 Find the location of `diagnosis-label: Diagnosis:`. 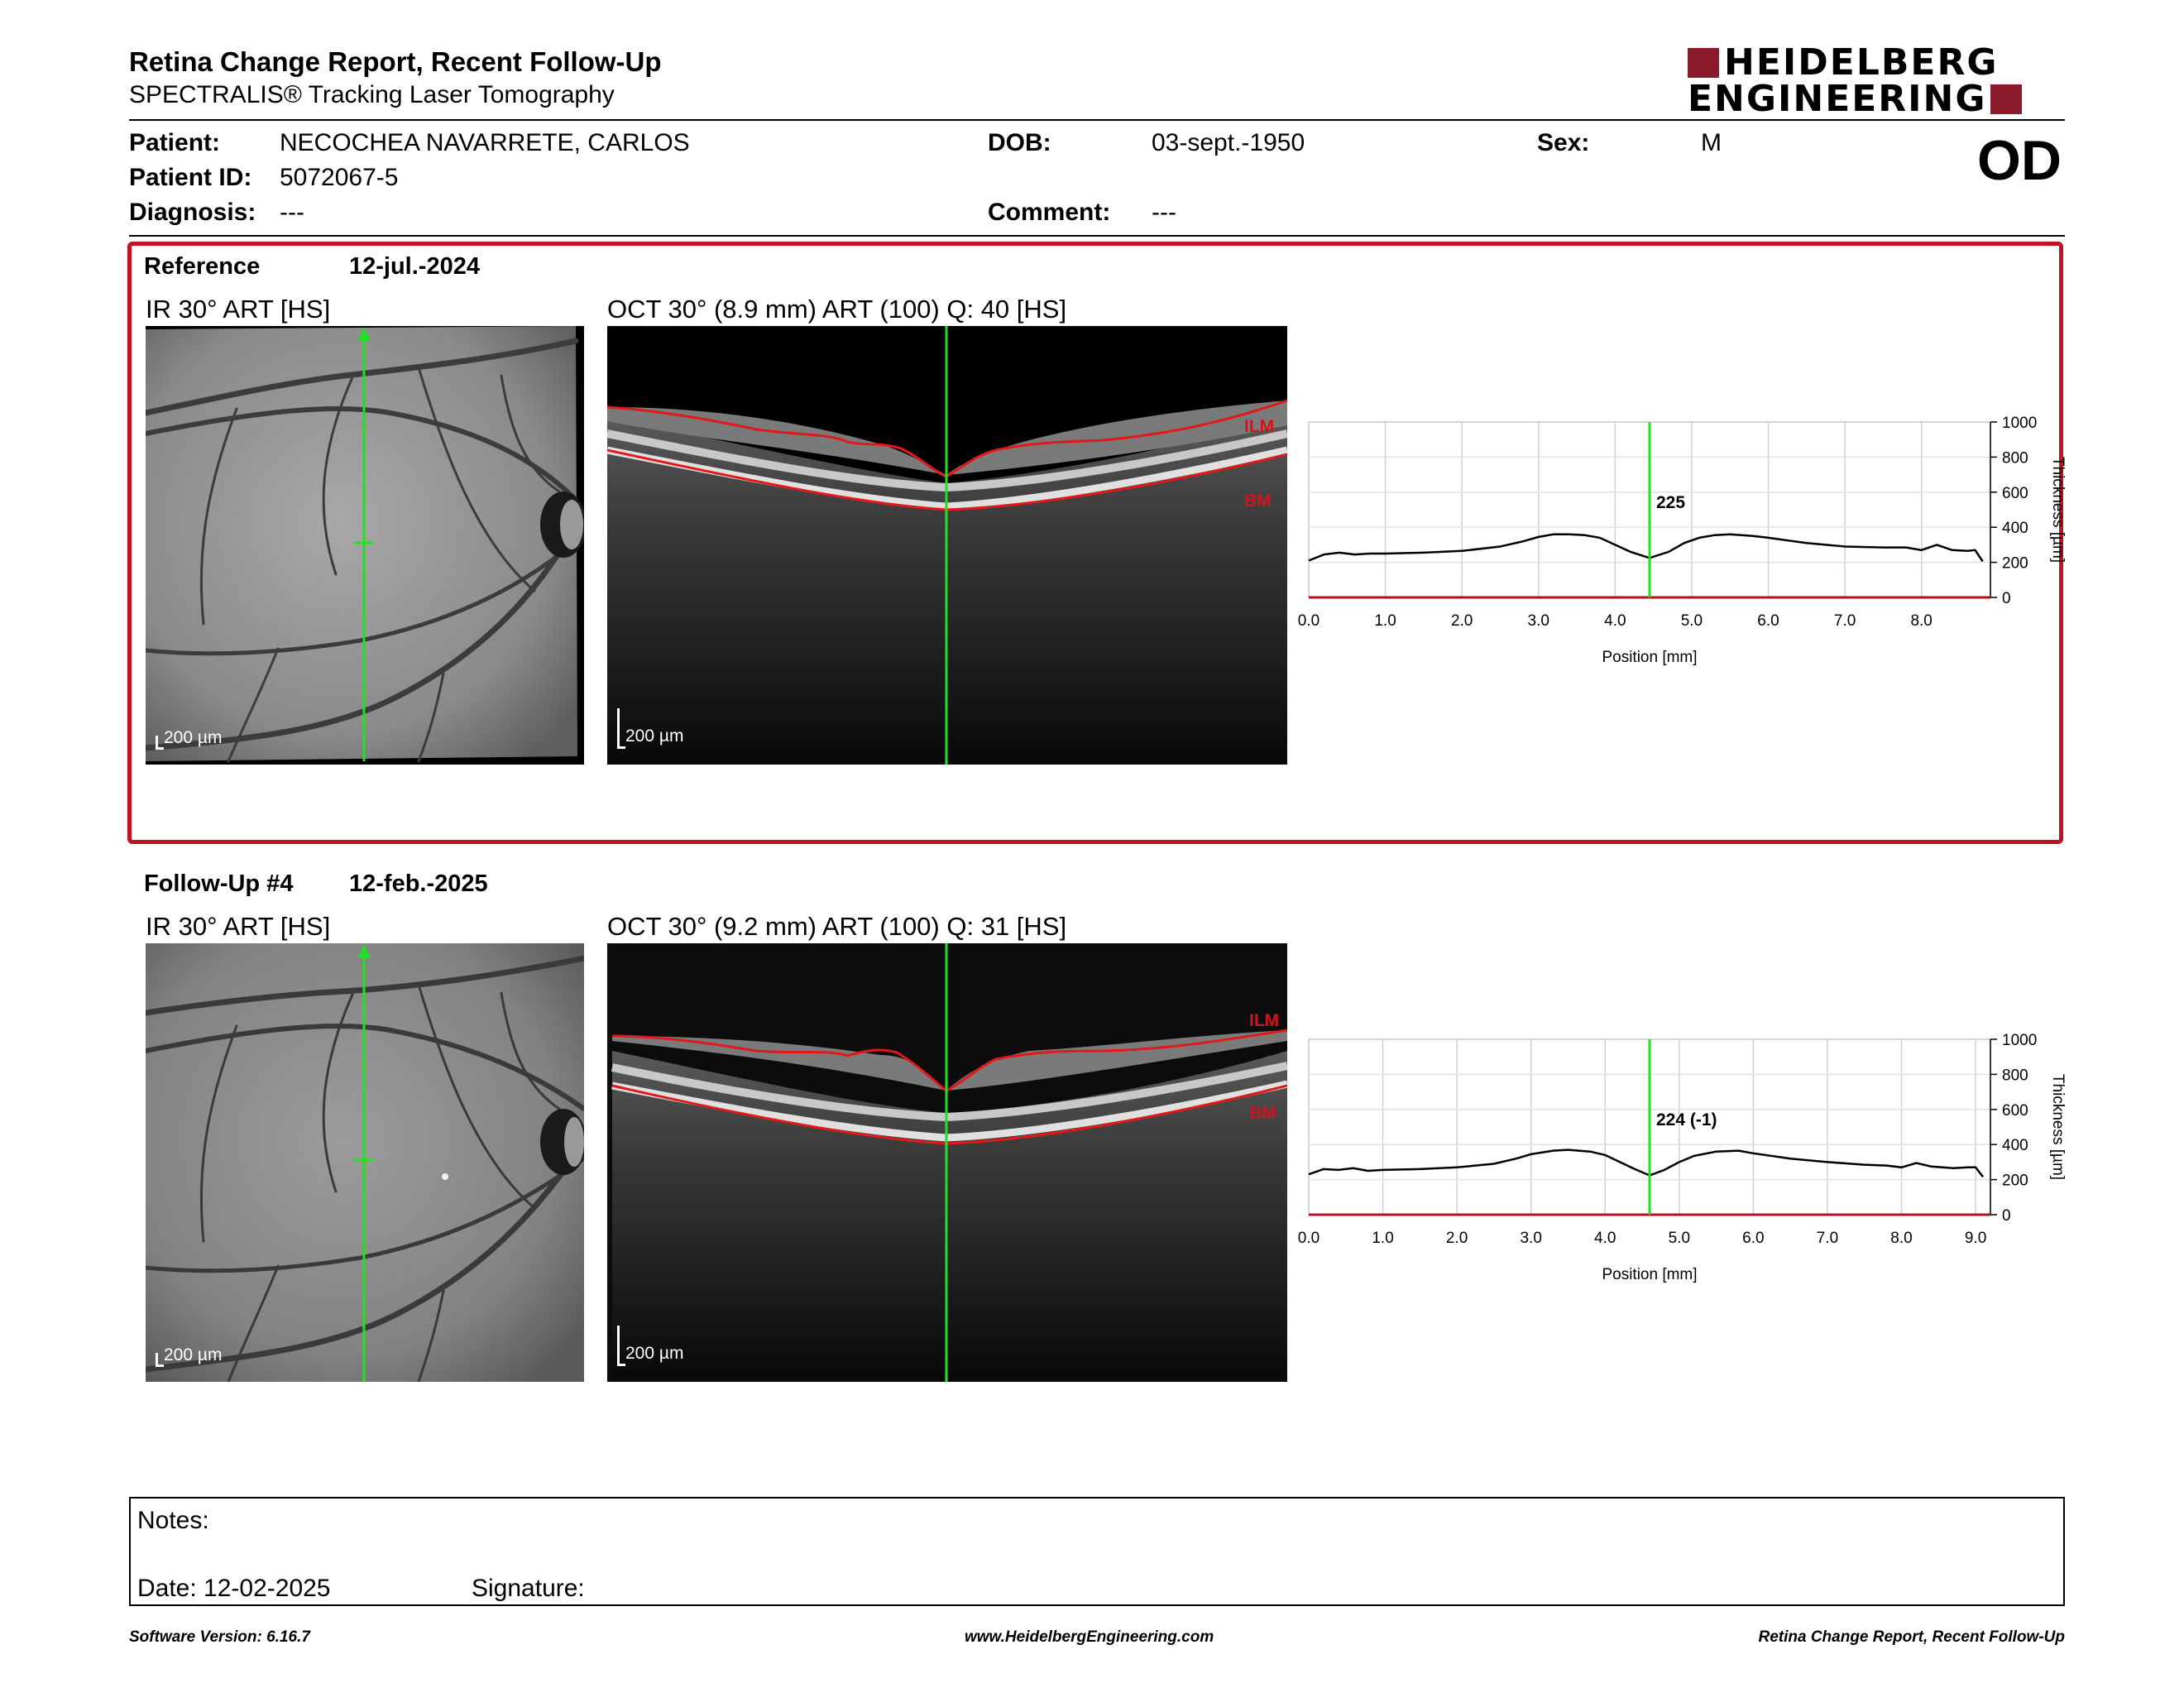

diagnosis-label: Diagnosis: is located at coordinates (192, 212).